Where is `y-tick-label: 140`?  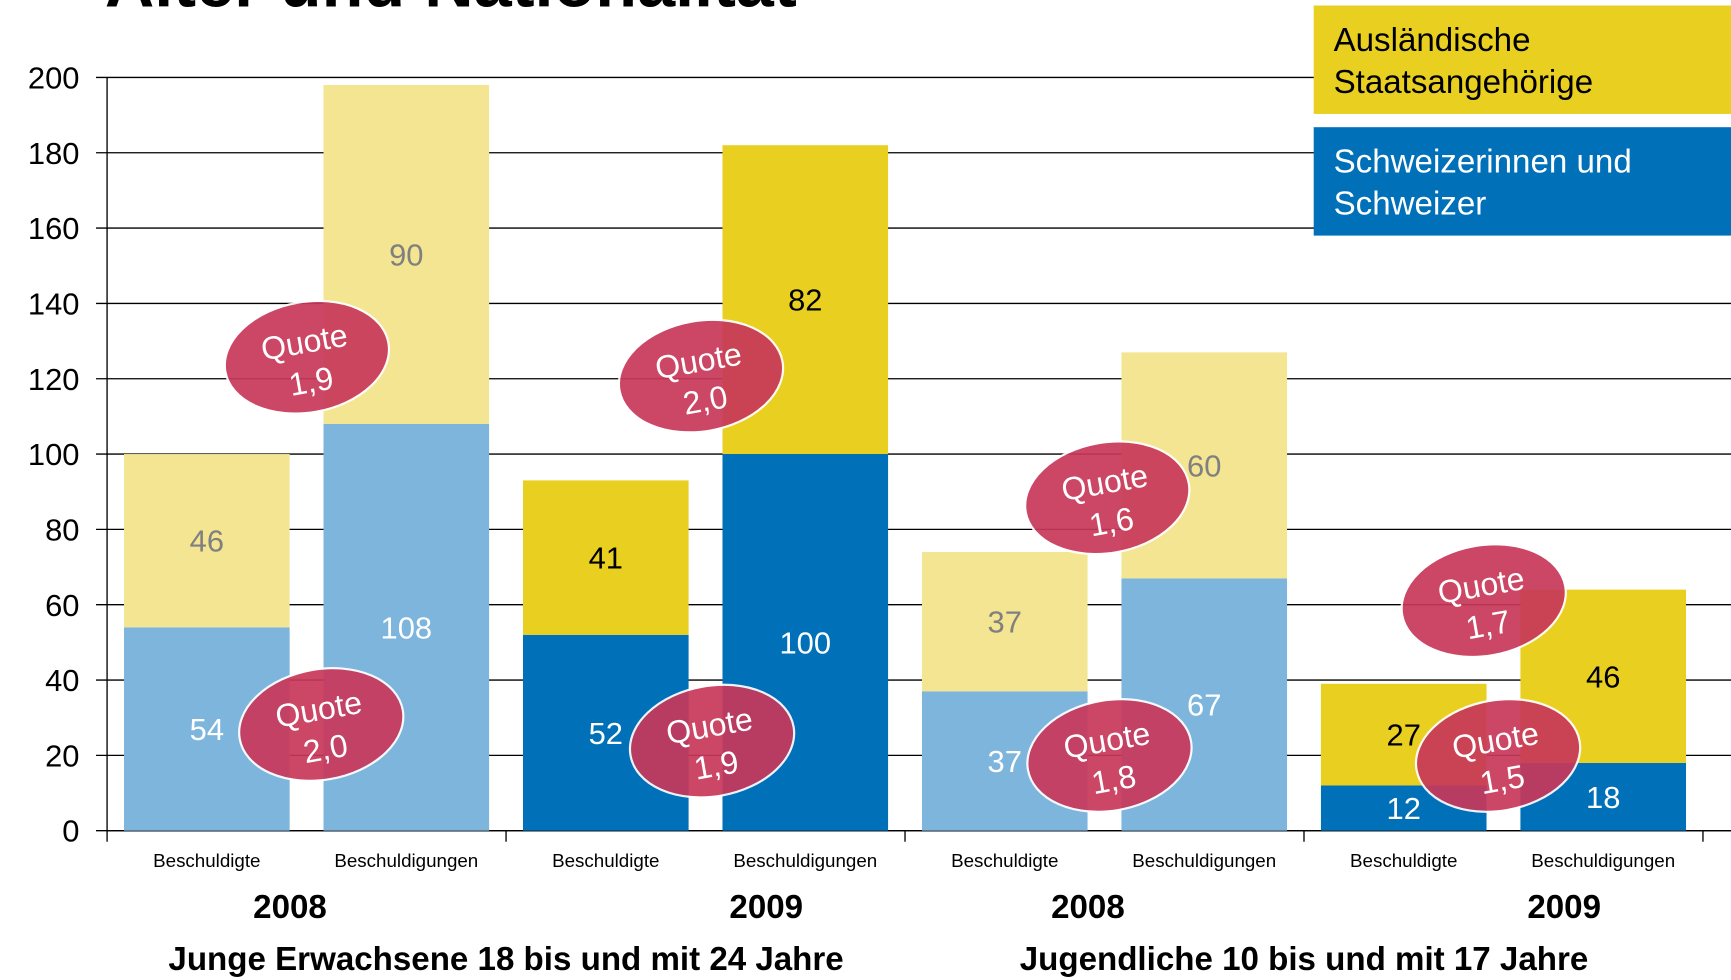 y-tick-label: 140 is located at coordinates (54, 303).